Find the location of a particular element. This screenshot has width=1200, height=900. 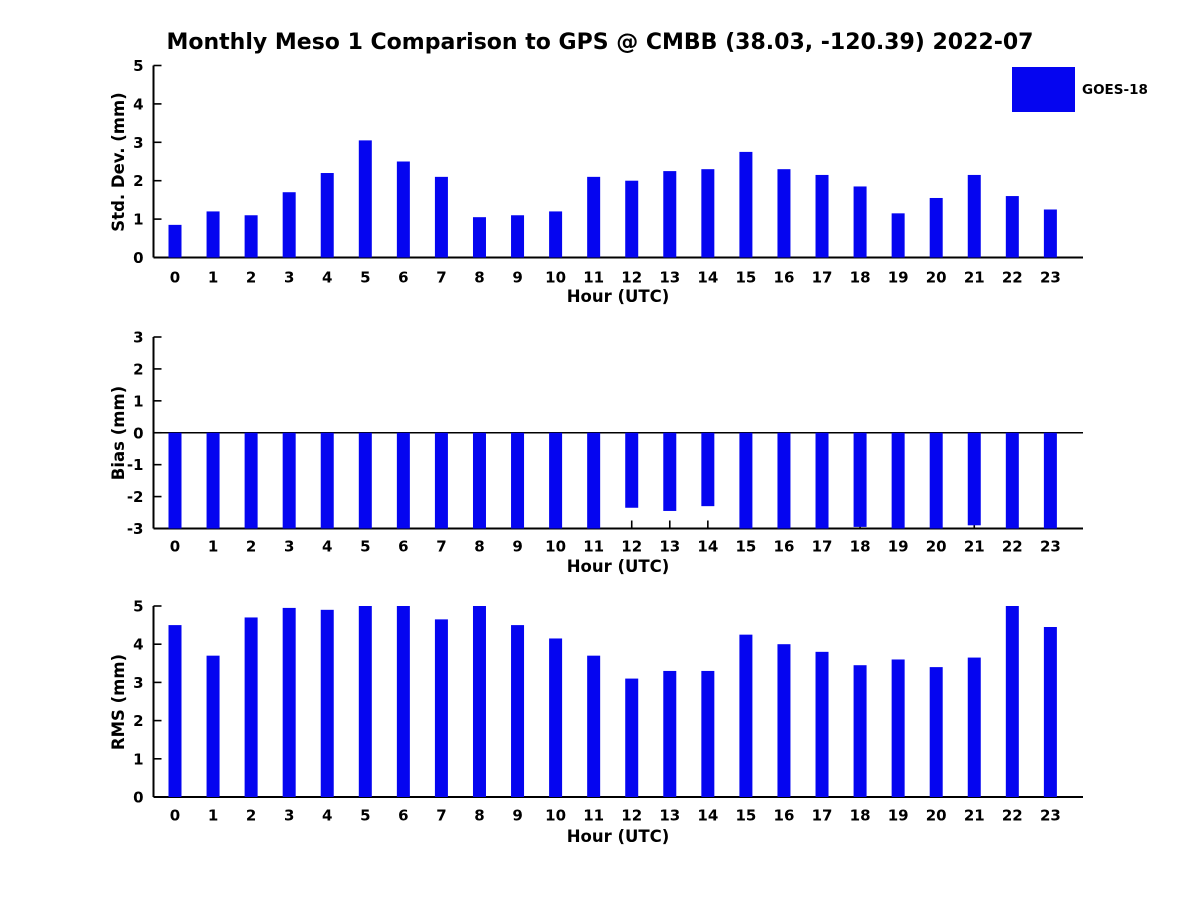

bias-x-tick-label: 0 is located at coordinates (175, 547).